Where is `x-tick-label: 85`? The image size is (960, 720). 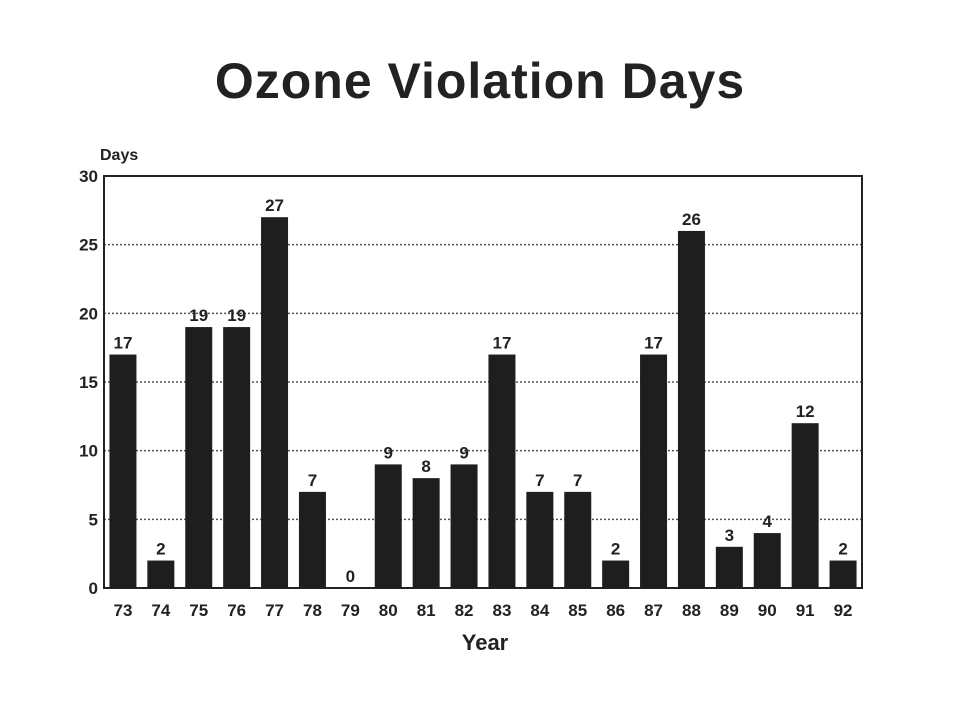
x-tick-label: 85 is located at coordinates (577, 610).